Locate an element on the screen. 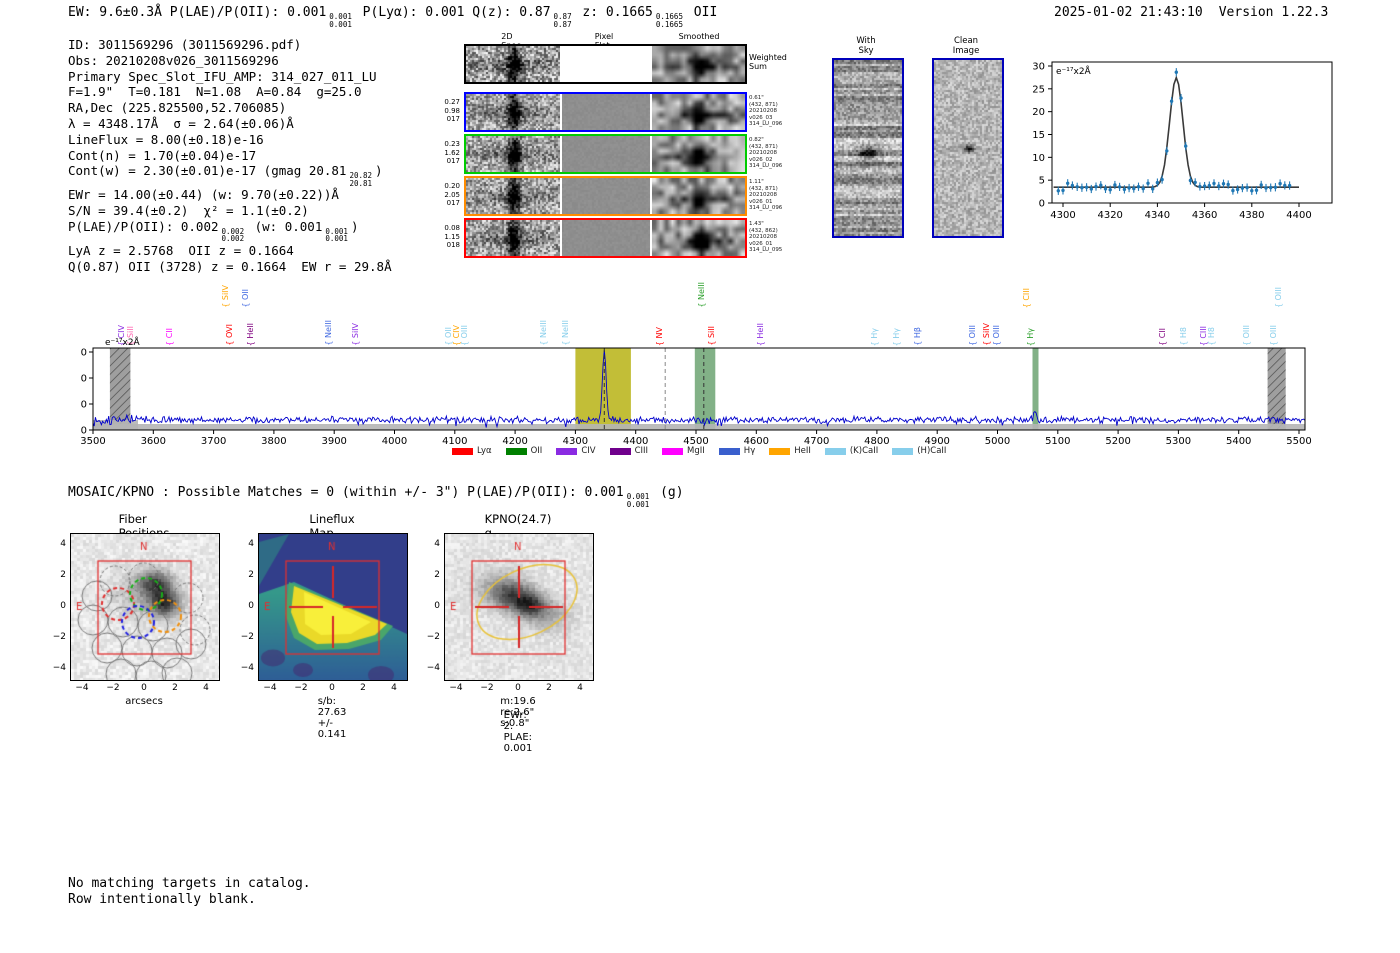  info-line: RA,Dec (225.825500,52.706085) is located at coordinates (230, 108).